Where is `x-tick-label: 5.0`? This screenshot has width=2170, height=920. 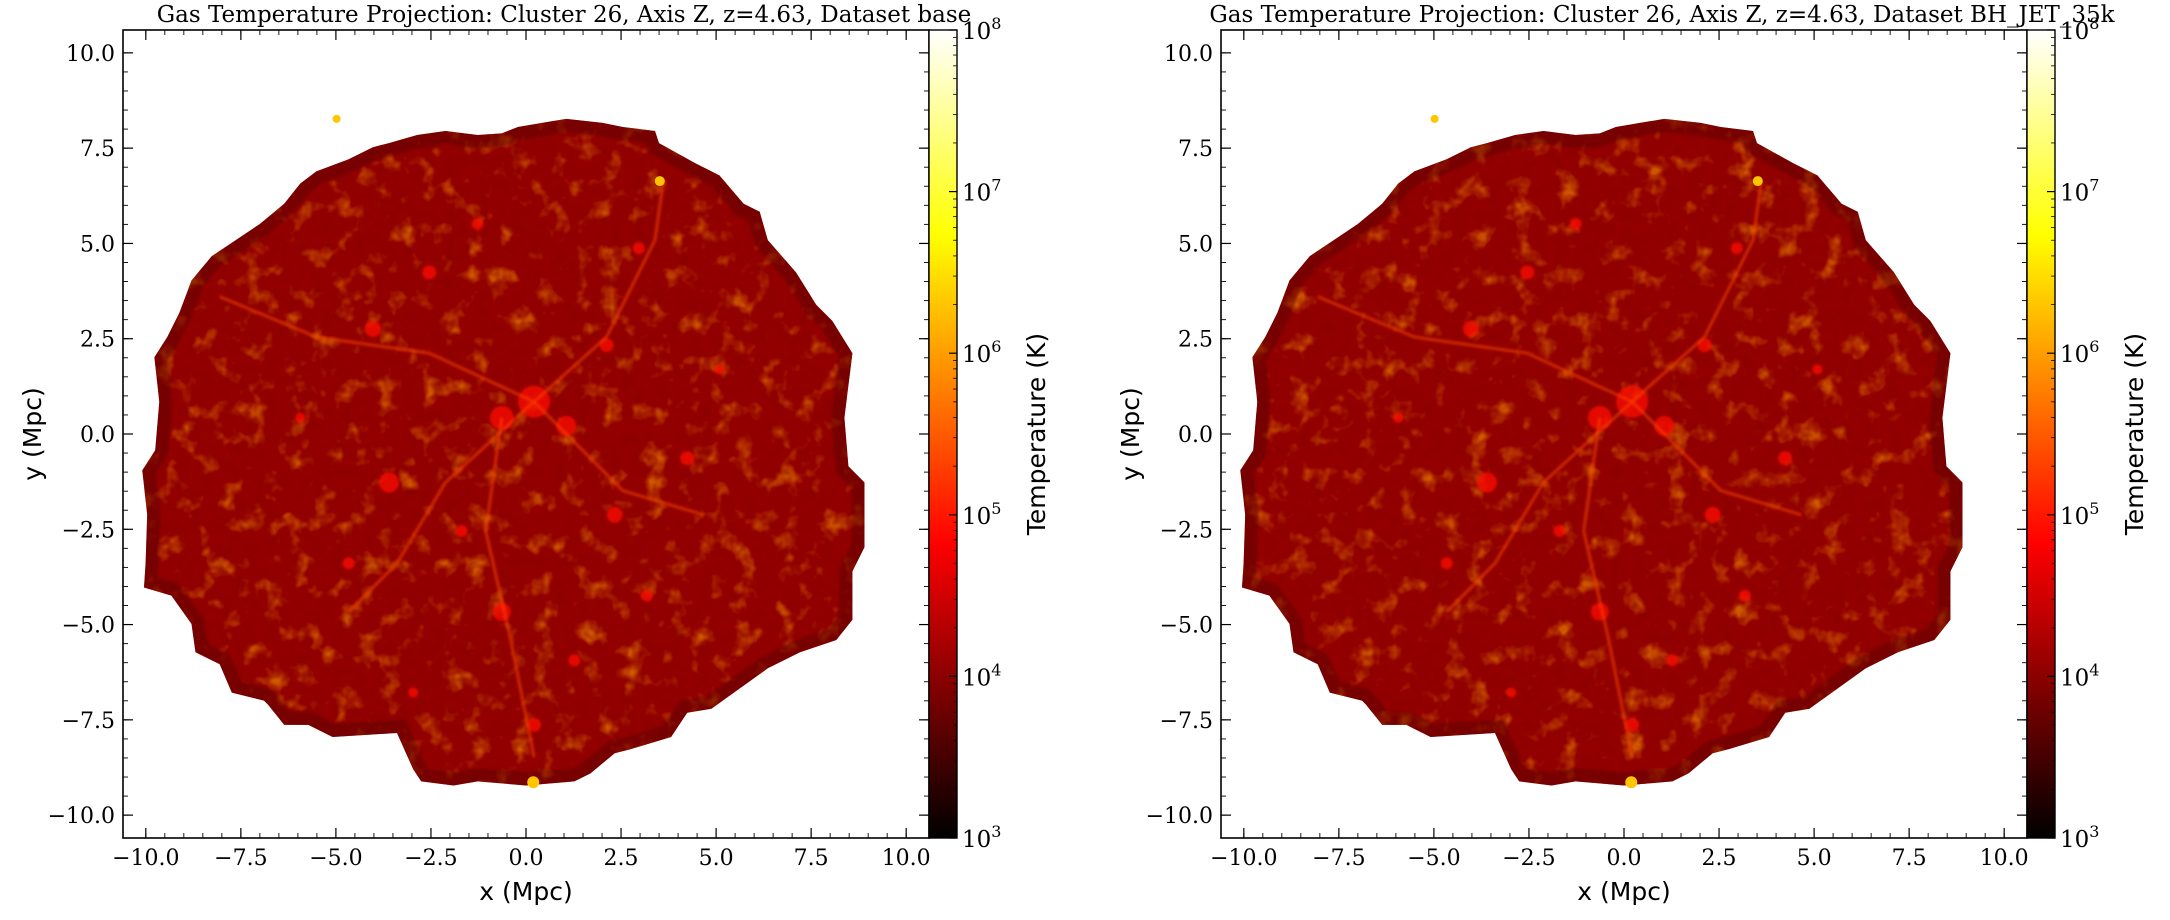 x-tick-label: 5.0 is located at coordinates (1814, 858).